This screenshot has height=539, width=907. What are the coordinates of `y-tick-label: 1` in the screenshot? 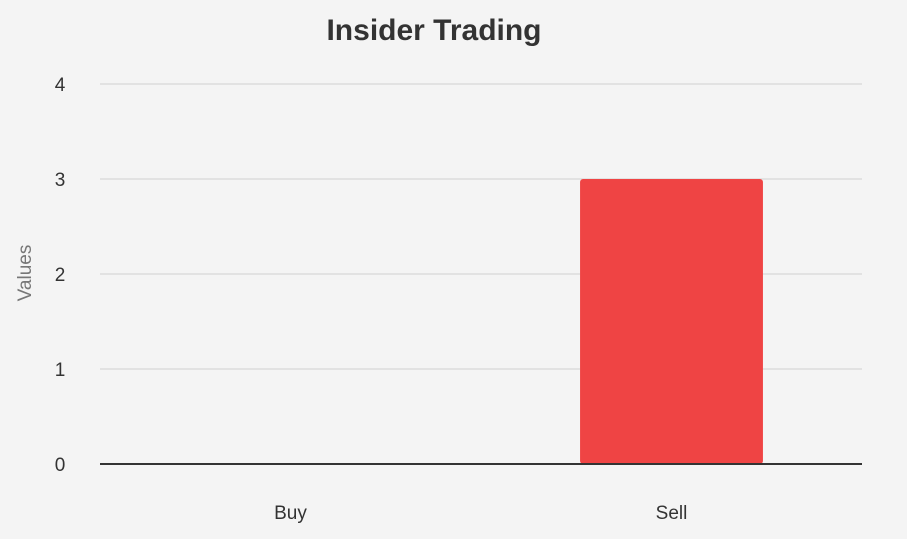 It's located at (60, 370).